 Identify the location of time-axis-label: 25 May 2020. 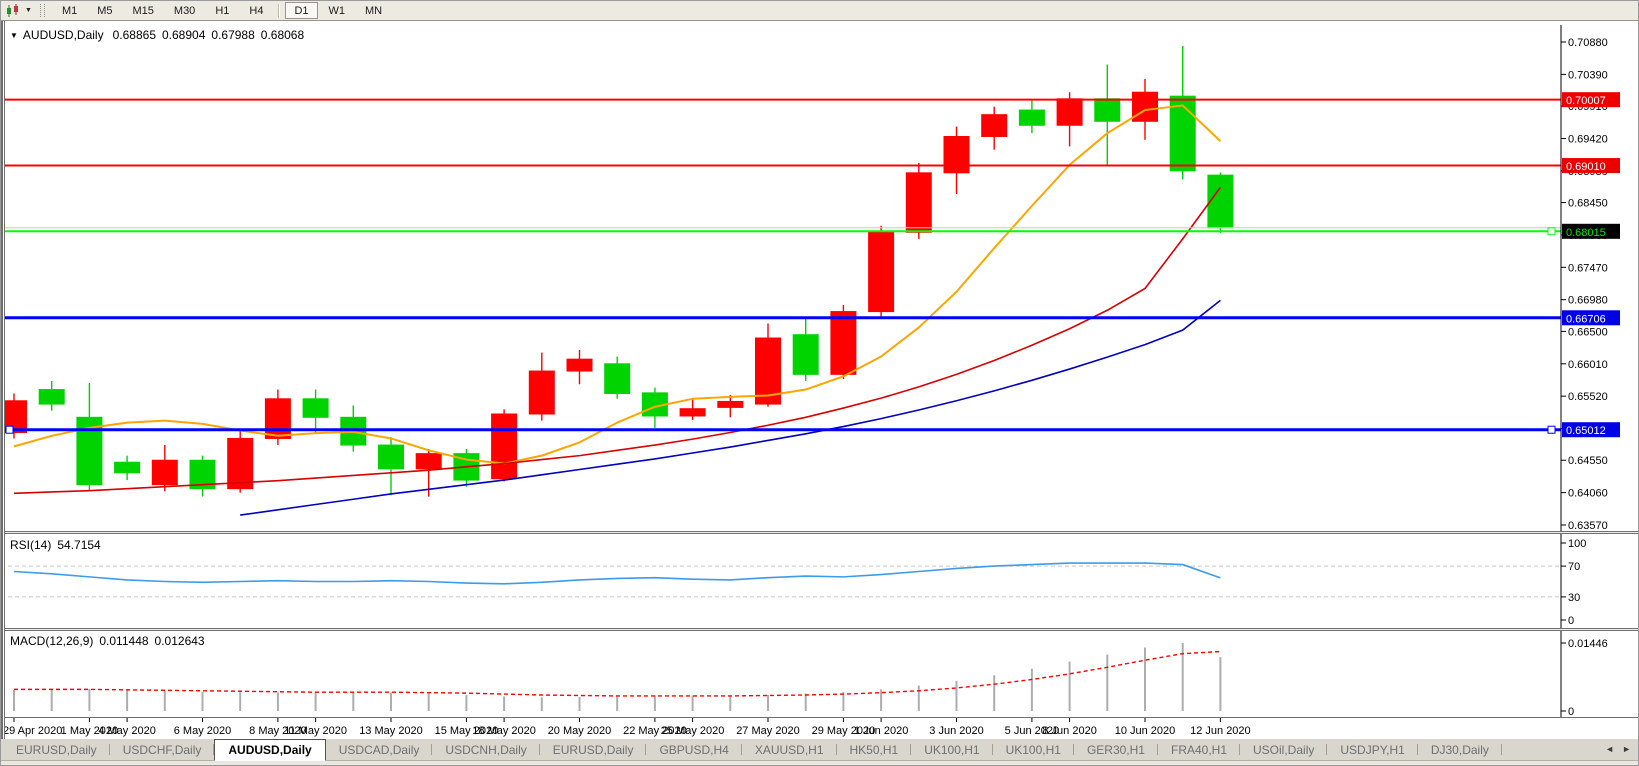
(693, 731).